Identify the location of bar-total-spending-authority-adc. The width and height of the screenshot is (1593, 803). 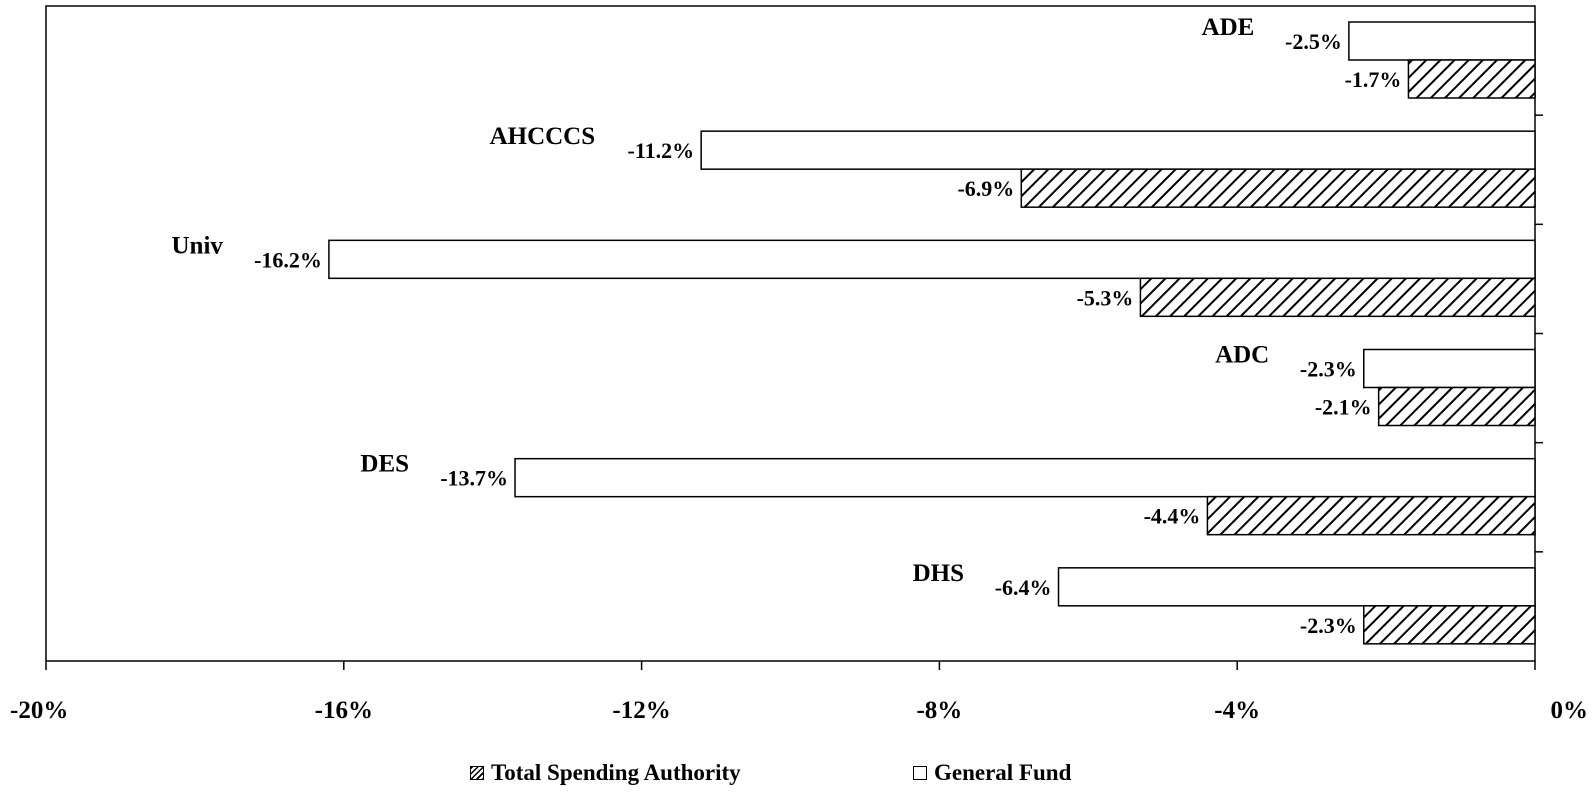
(1456, 406).